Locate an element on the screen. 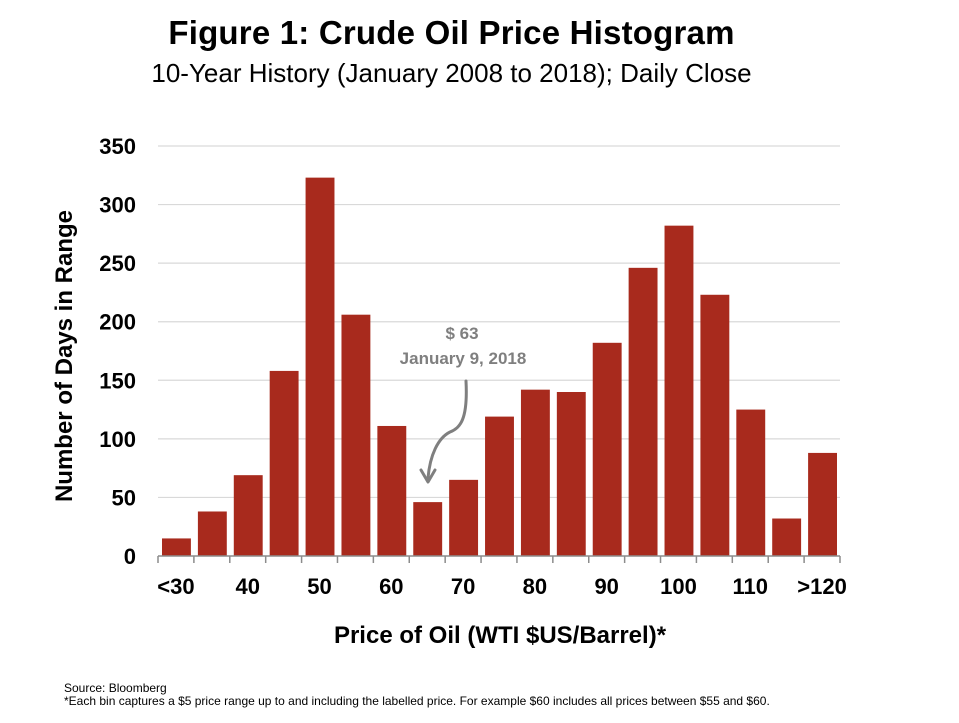  x-axis is located at coordinates (499, 559).